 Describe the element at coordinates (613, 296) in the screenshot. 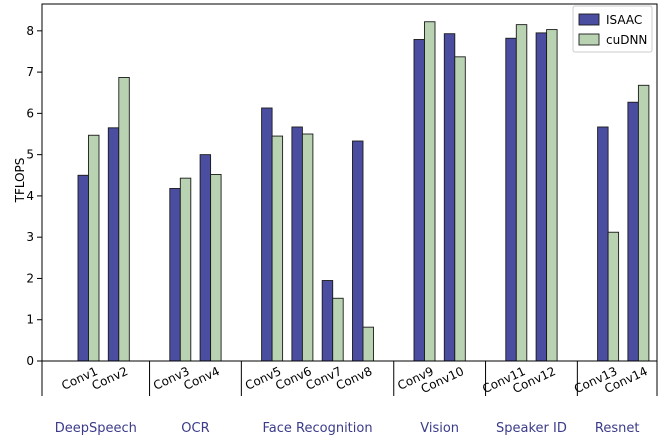

I see `bar-cudnn-conv13` at that location.